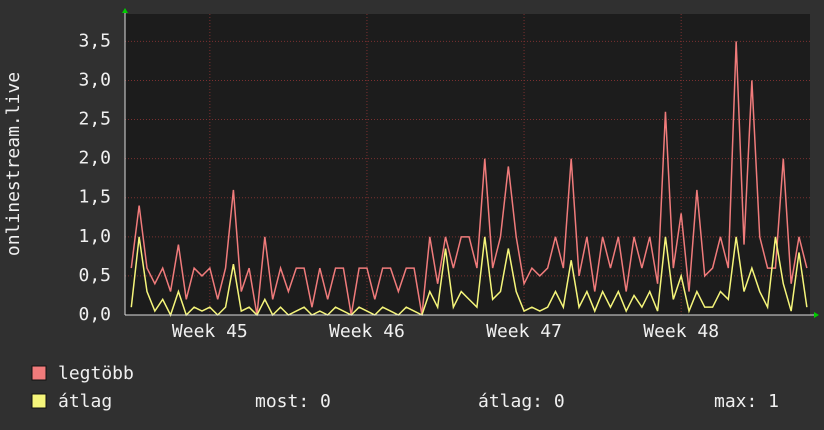 Image resolution: width=824 pixels, height=430 pixels. Describe the element at coordinates (210, 331) in the screenshot. I see `x-tick-label: Week 45` at that location.